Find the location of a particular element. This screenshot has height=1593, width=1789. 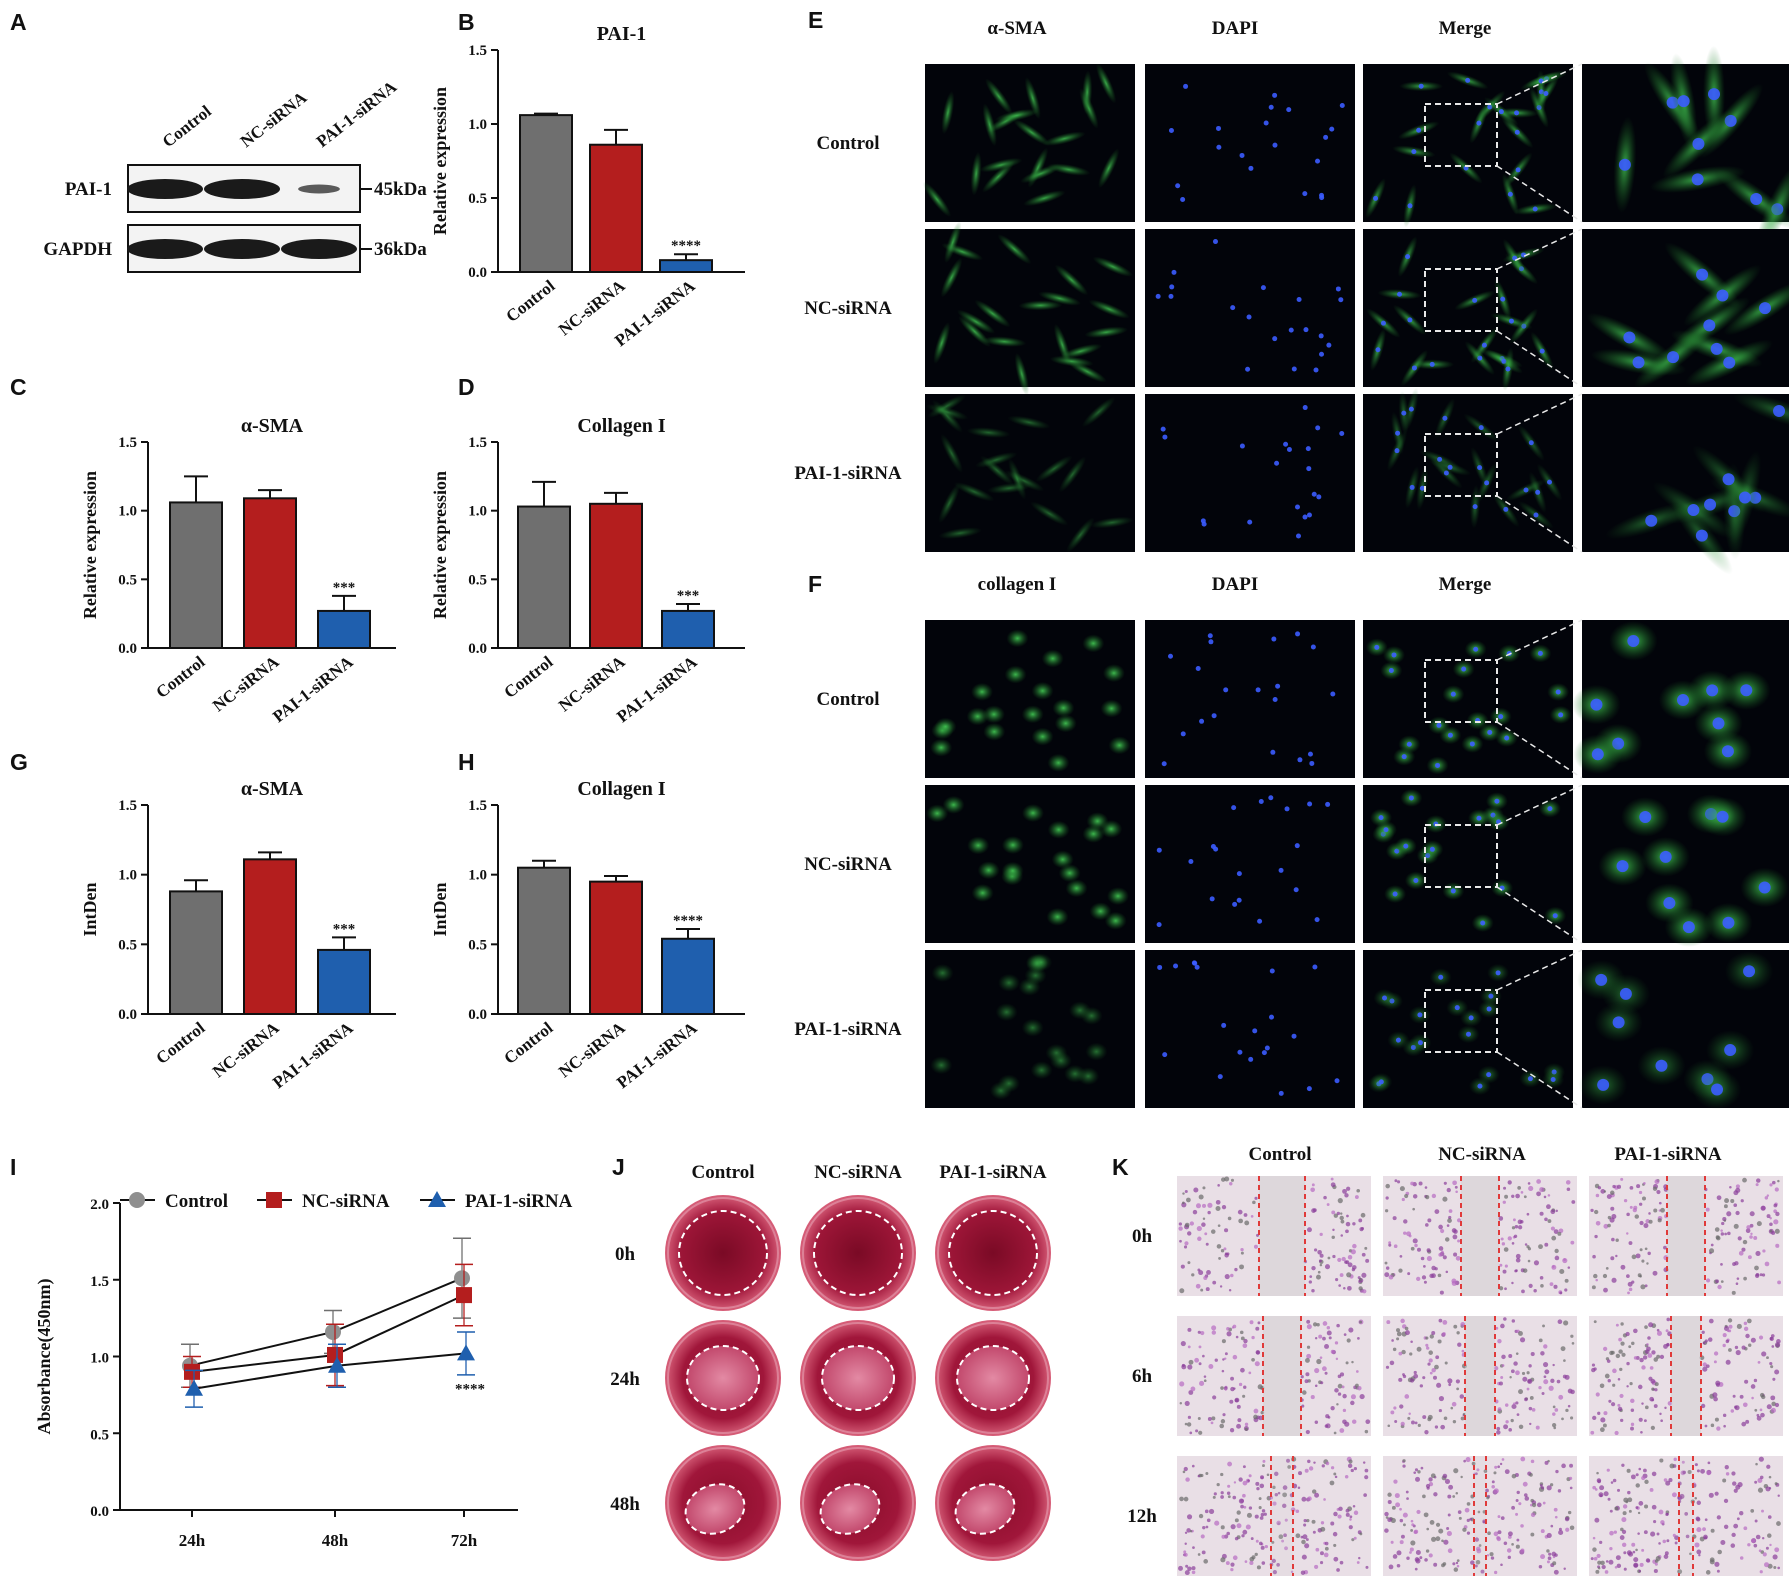

y-tick-label: 1.0 is located at coordinates (127, 512).